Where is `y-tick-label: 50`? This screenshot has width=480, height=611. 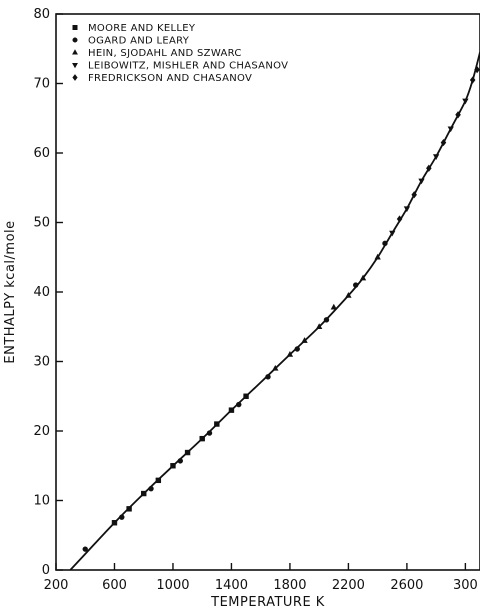
y-tick-label: 50 is located at coordinates (41, 223).